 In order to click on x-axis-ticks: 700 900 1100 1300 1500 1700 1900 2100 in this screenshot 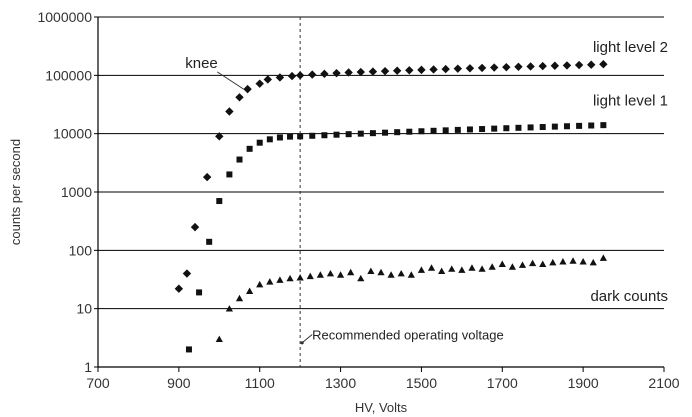, I will do `click(383, 379)`.